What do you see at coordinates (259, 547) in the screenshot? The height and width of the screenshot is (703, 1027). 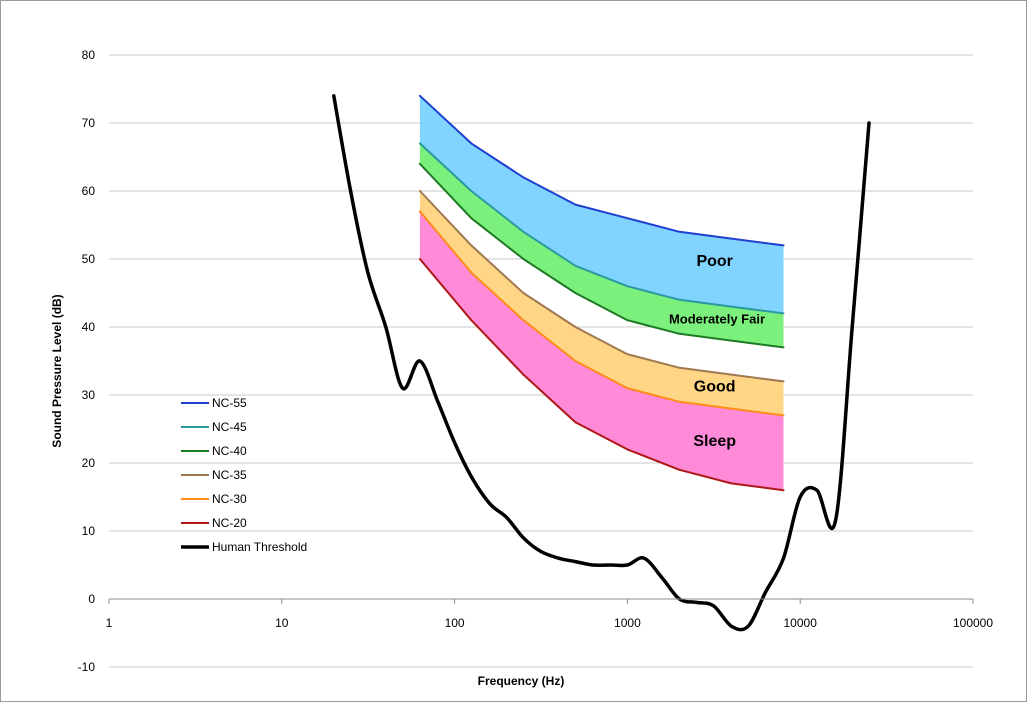 I see `legend-label: Human Threshold` at bounding box center [259, 547].